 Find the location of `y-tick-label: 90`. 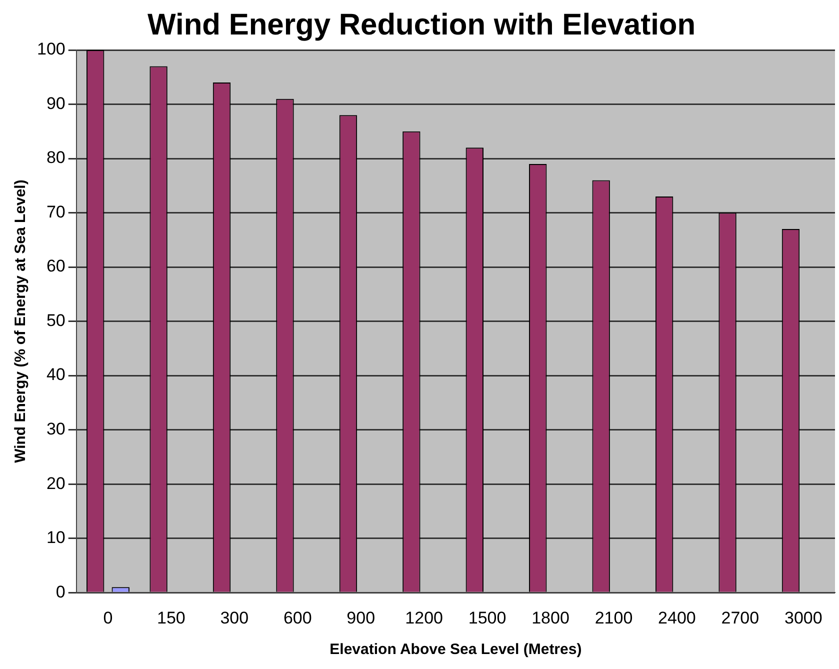

y-tick-label: 90 is located at coordinates (56, 103).